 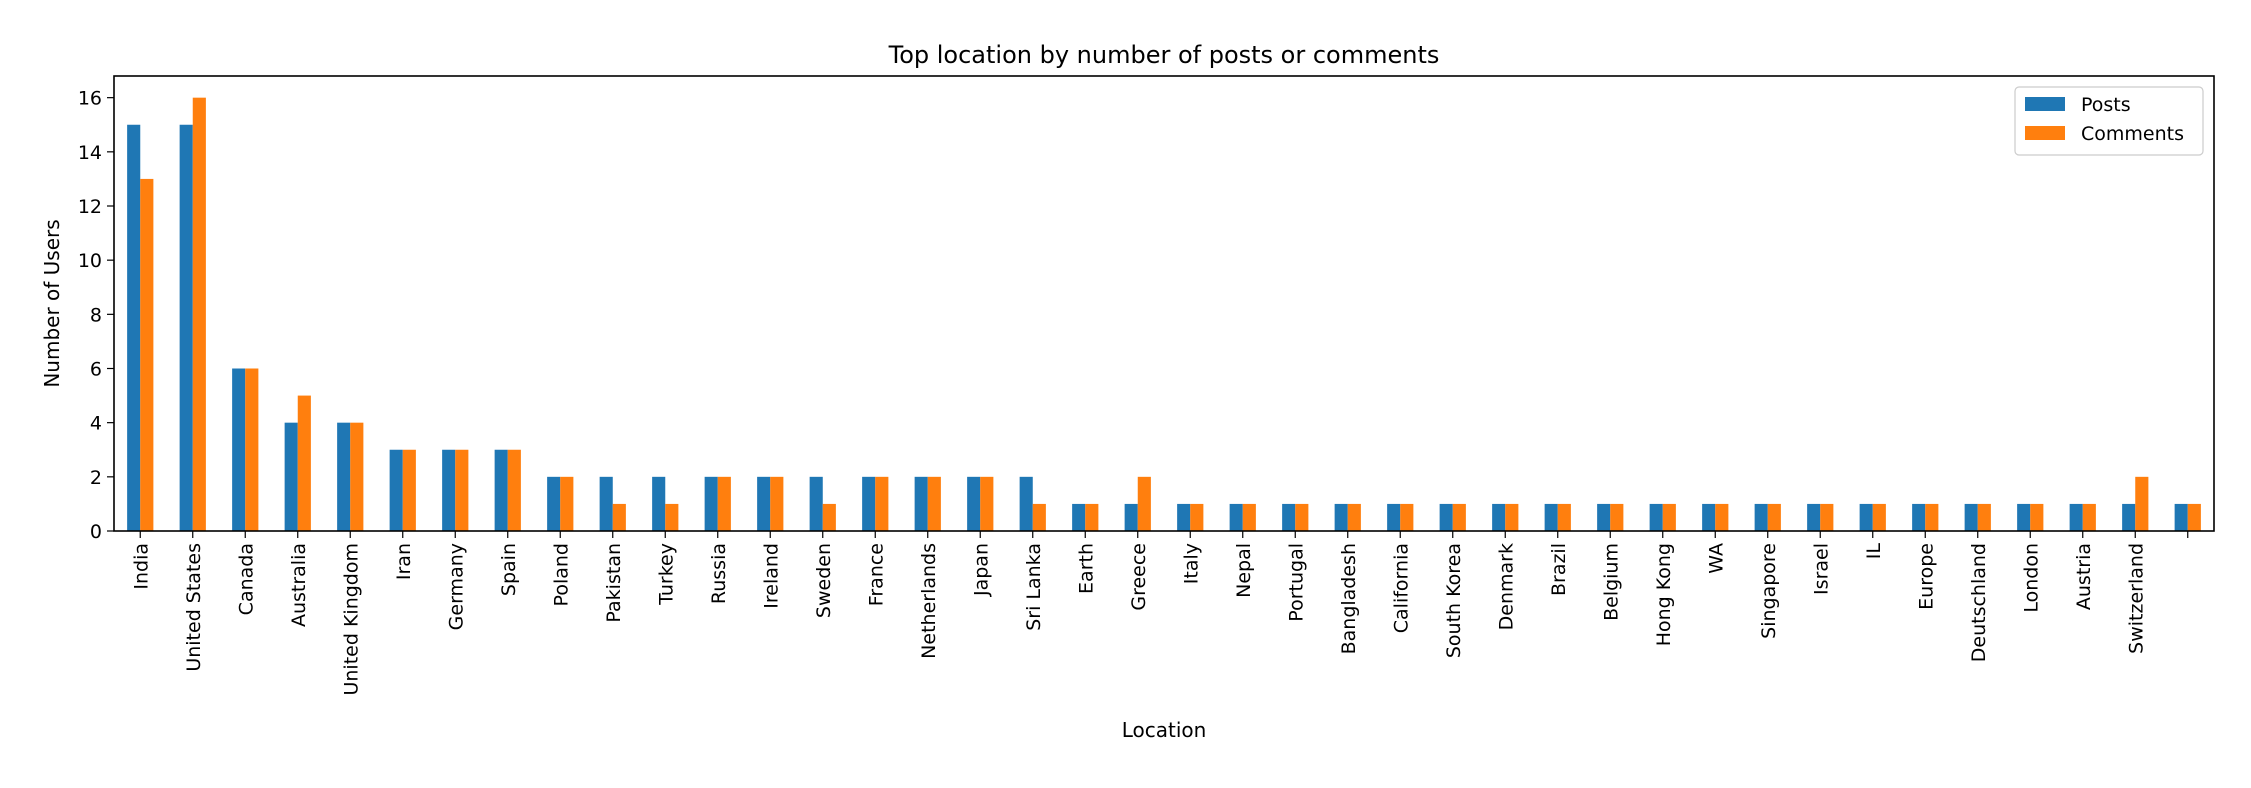 What do you see at coordinates (1559, 569) in the screenshot?
I see `x-tick-label: Brazil` at bounding box center [1559, 569].